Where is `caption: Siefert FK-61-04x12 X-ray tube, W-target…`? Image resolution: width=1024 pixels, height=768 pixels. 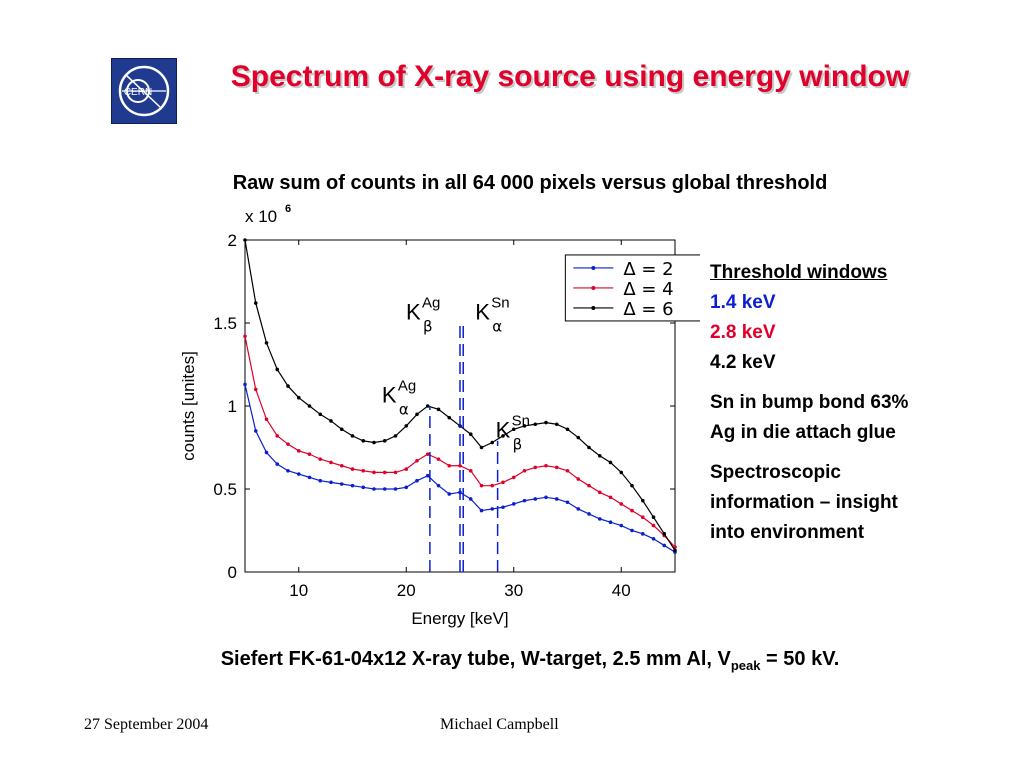 caption: Siefert FK-61-04x12 X-ray tube, W-target… is located at coordinates (530, 660).